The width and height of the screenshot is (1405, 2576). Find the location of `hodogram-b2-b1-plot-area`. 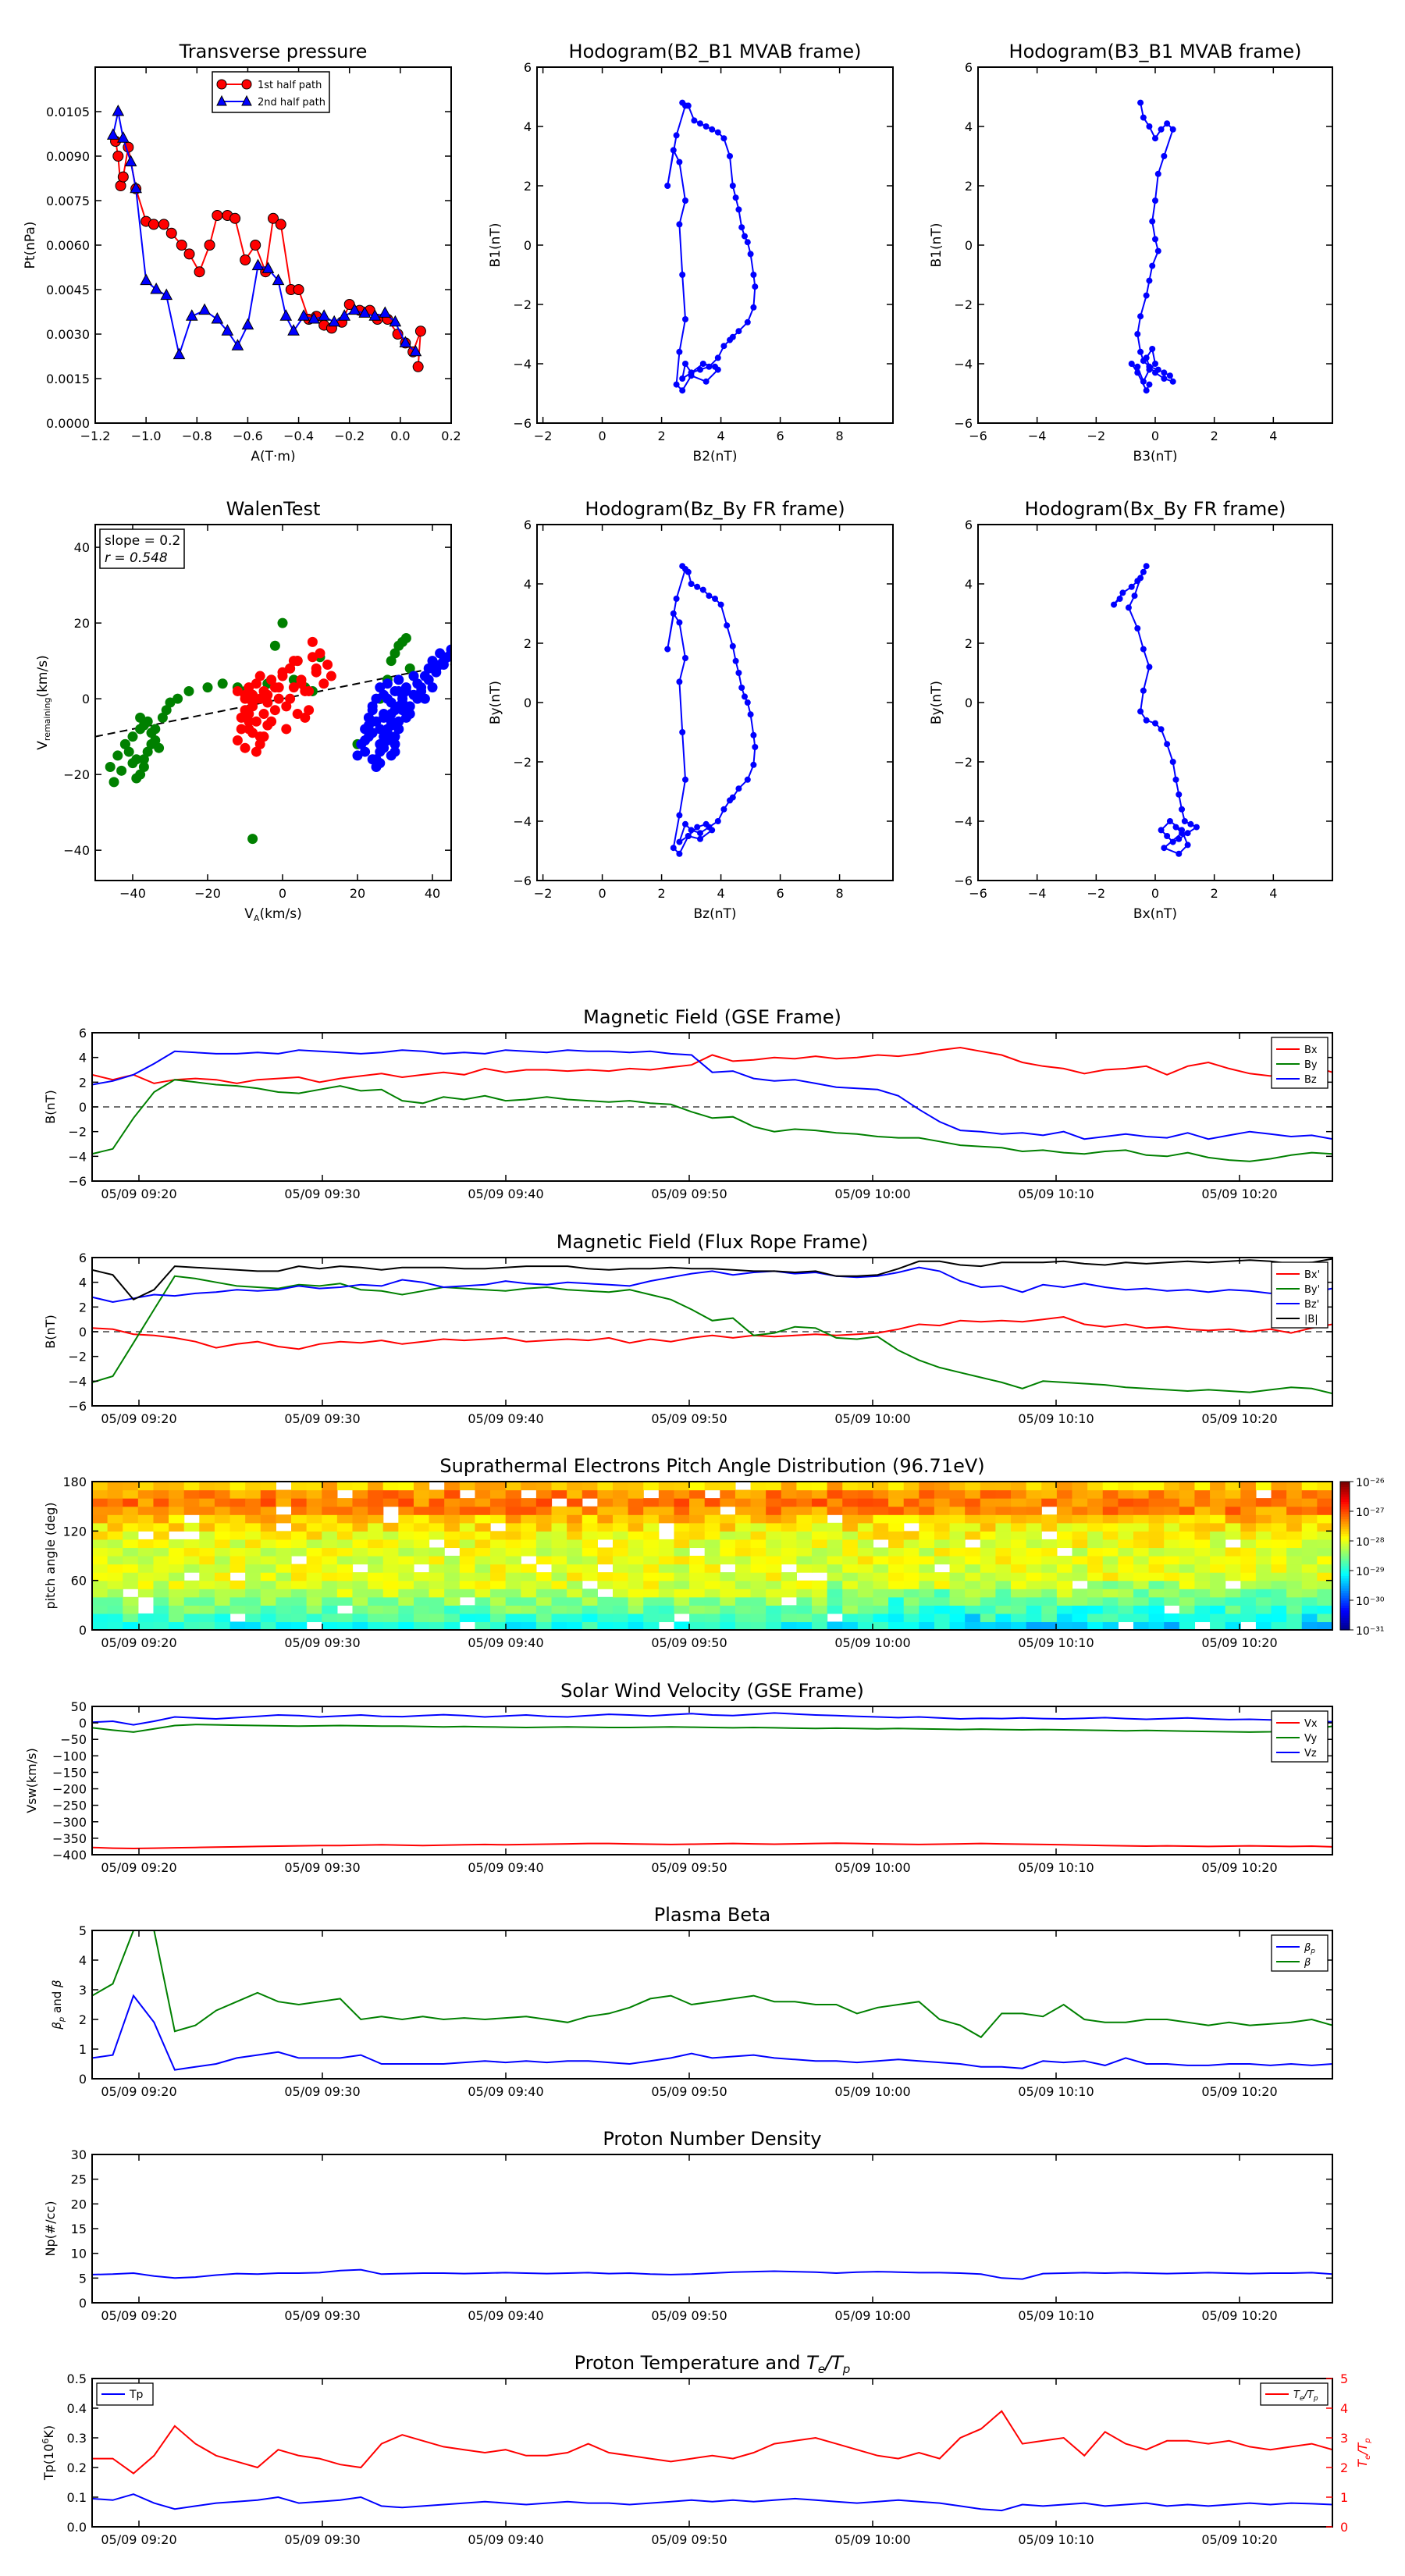

hodogram-b2-b1-plot-area is located at coordinates (712, 246).